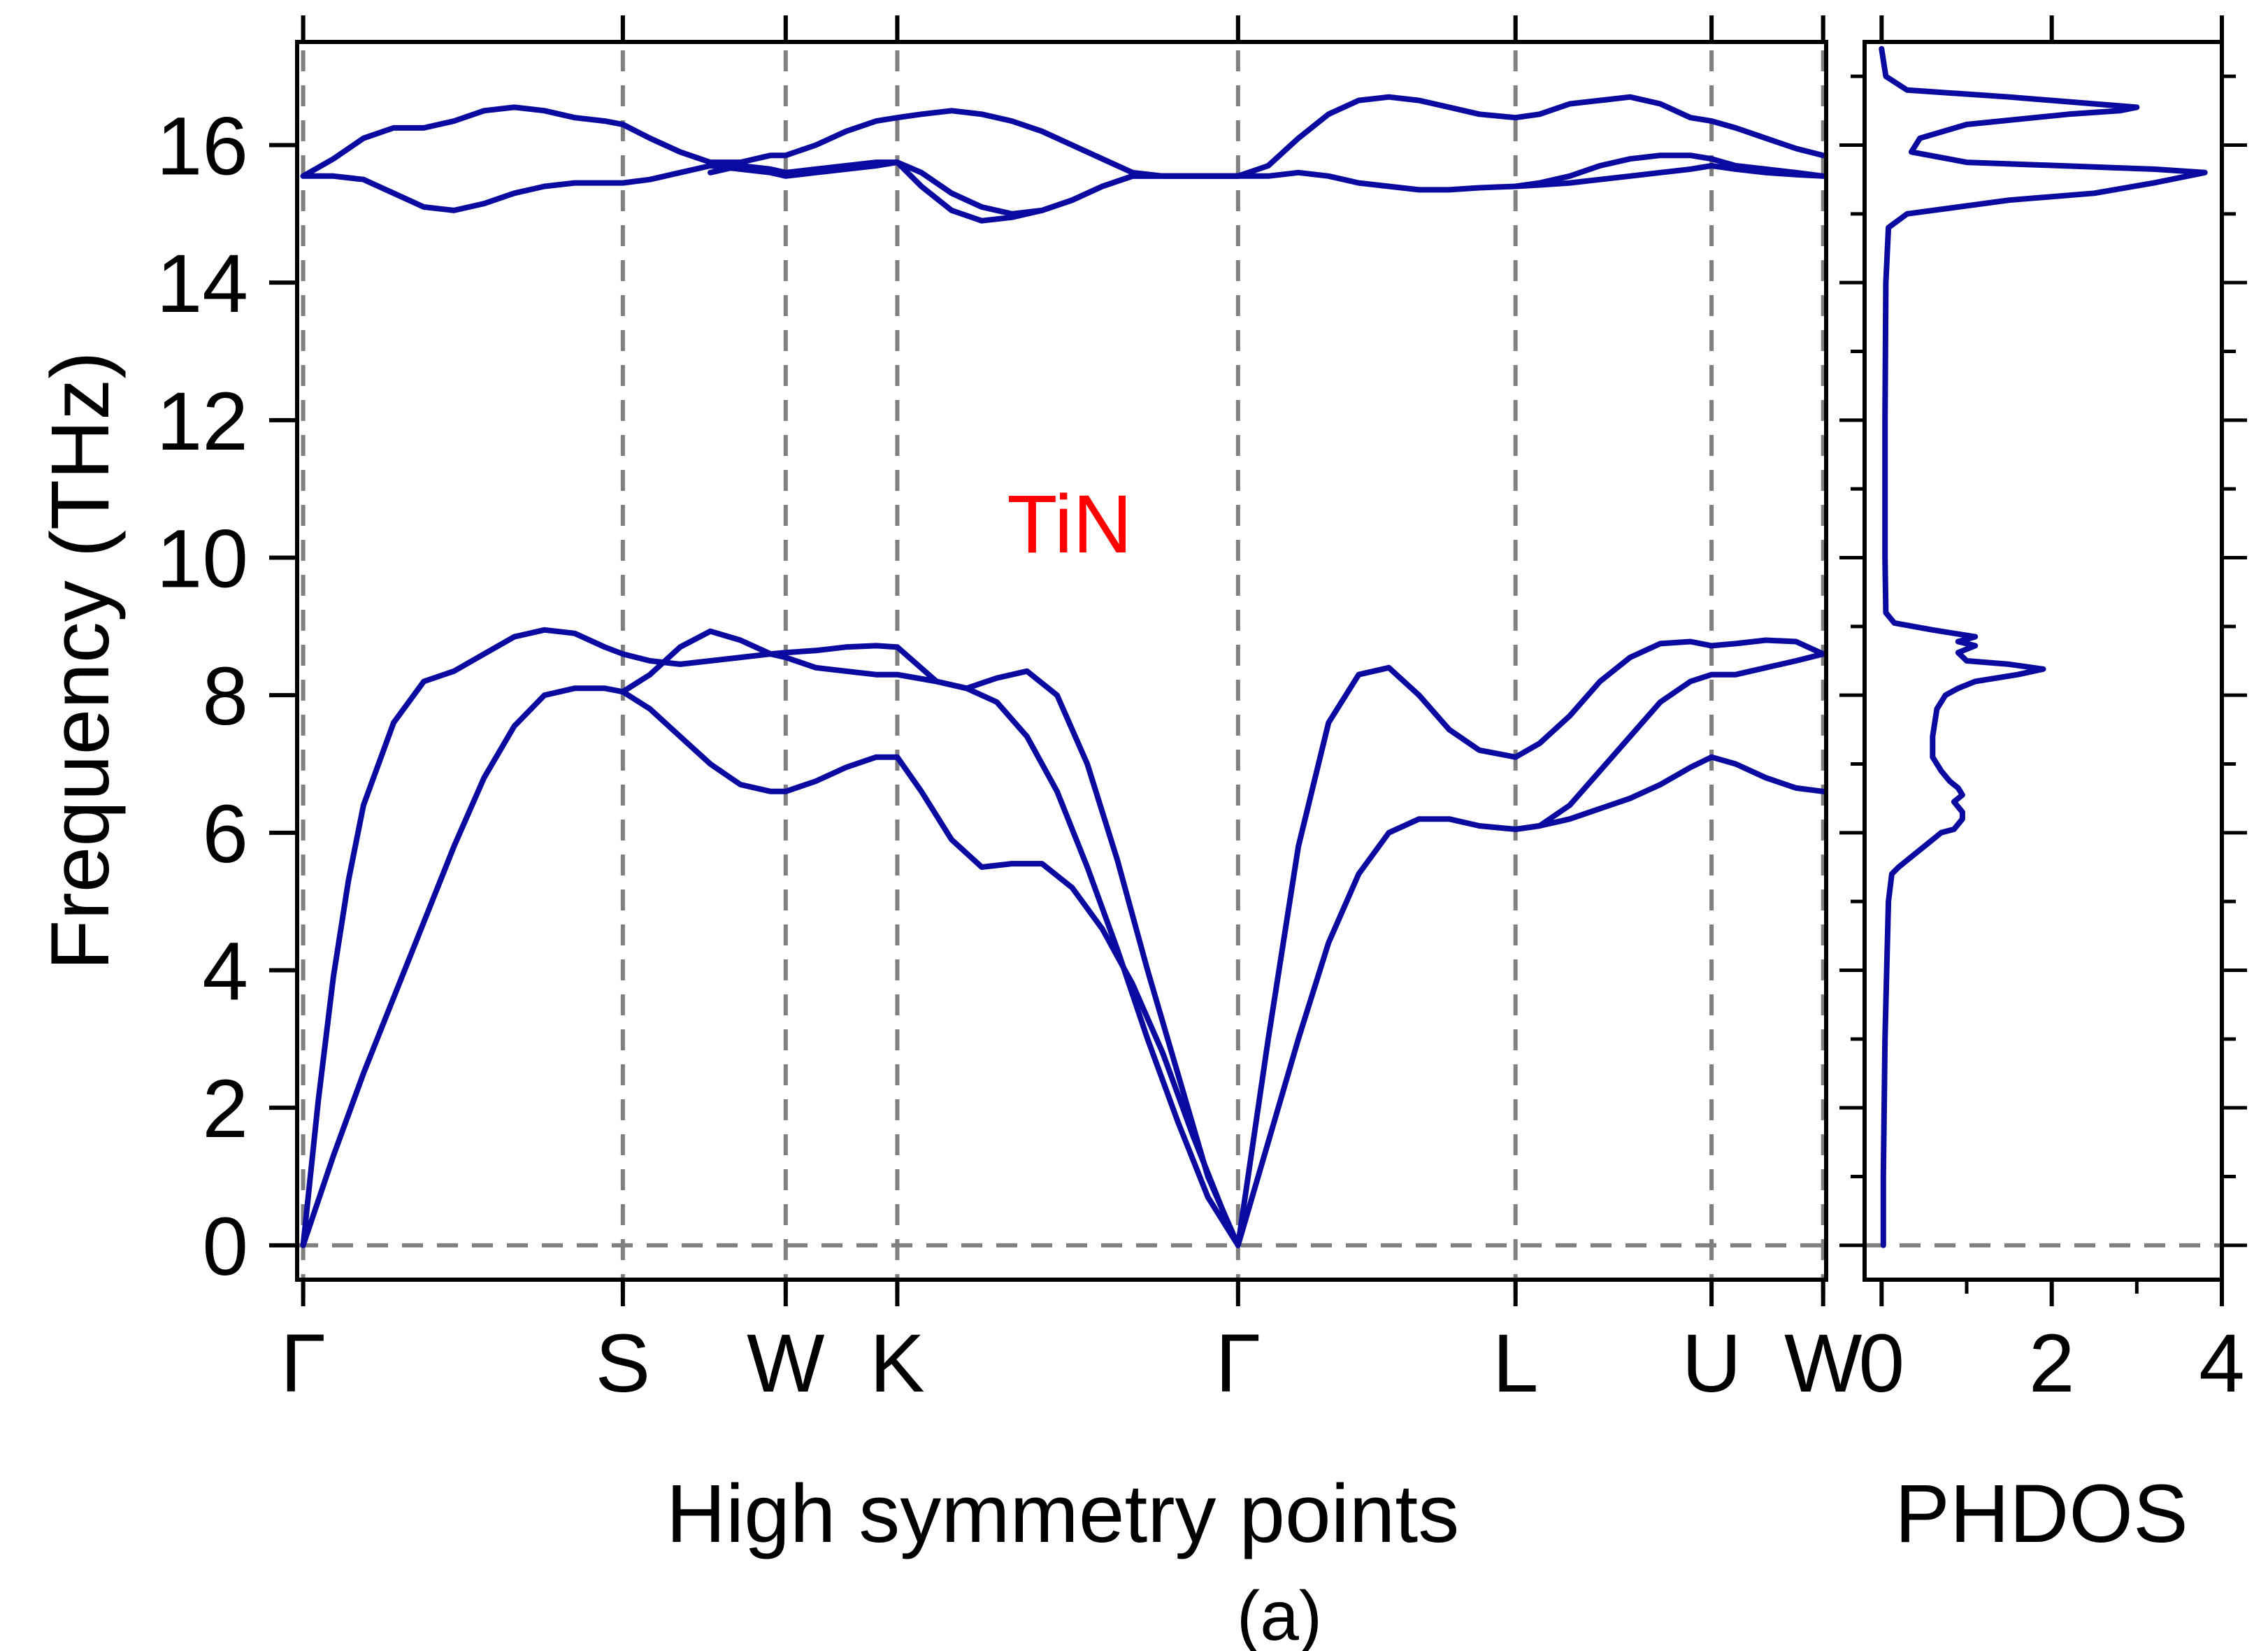 This screenshot has height=1651, width=2268. I want to click on phdos-x-tick-label: 0, so click(1882, 1363).